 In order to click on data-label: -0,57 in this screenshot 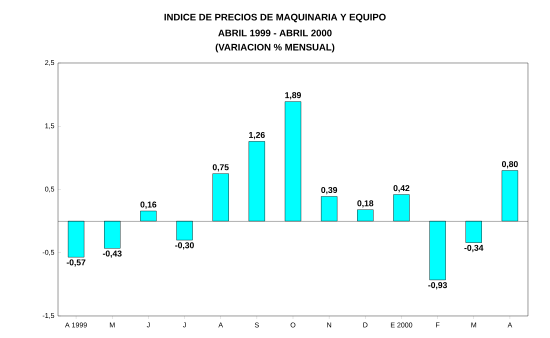, I will do `click(76, 263)`.